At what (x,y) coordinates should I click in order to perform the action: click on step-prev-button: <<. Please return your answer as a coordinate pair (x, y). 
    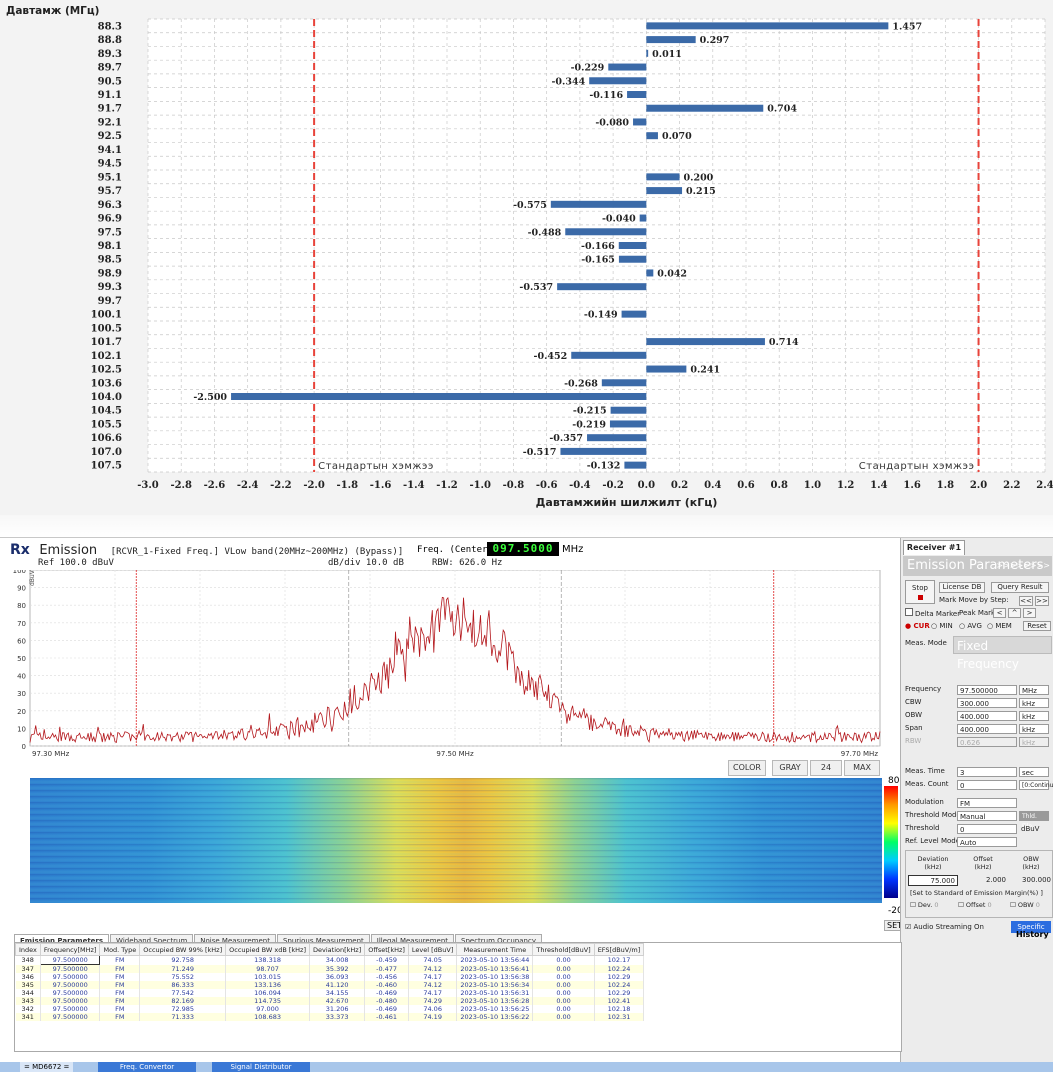
    Looking at the image, I should click on (1026, 601).